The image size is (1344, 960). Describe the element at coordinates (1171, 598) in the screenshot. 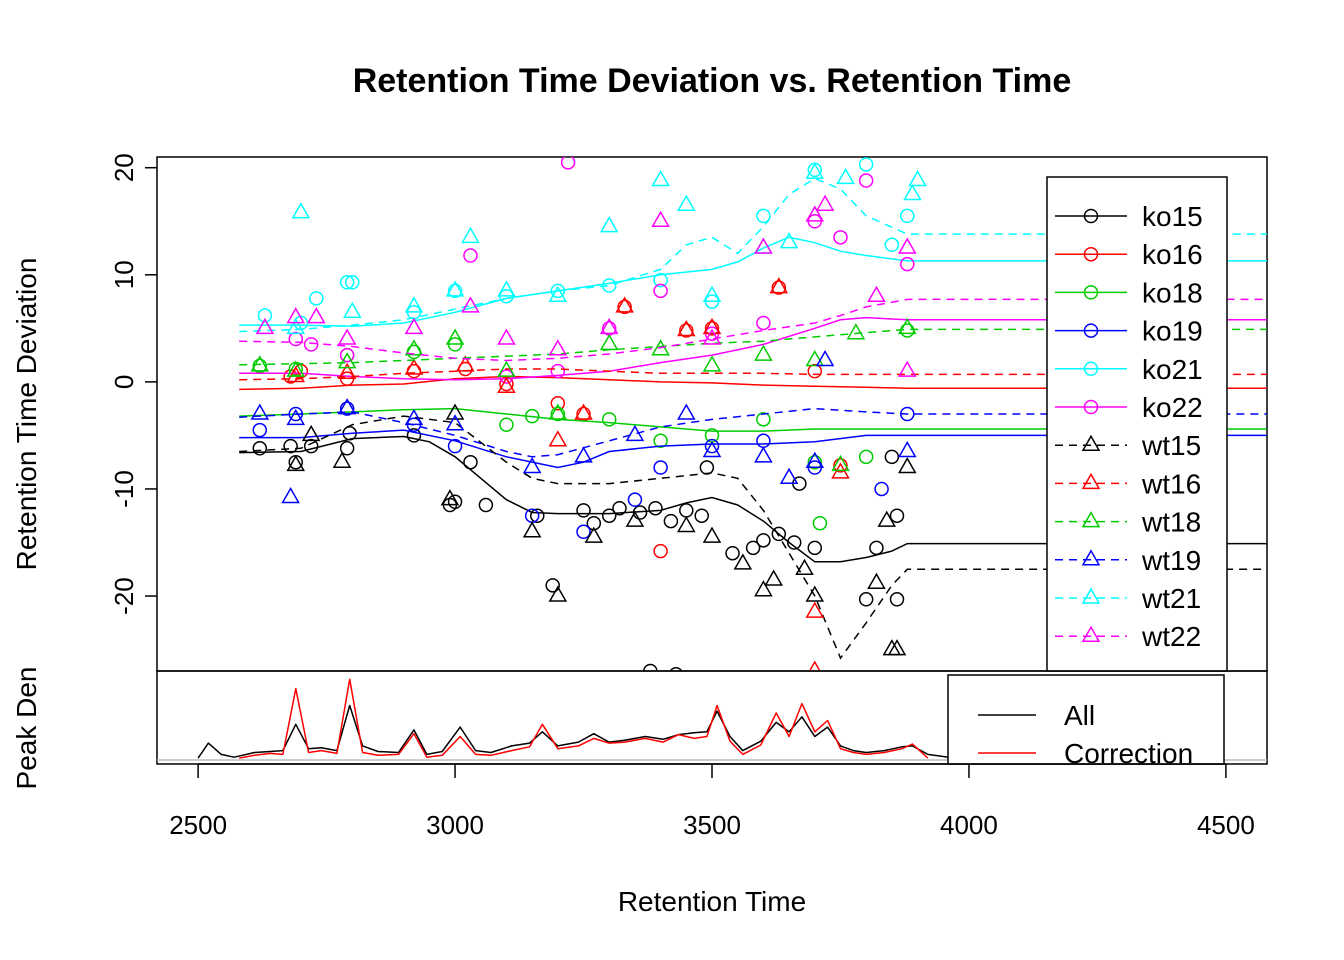

I see `legend-label-wt21: wt21` at that location.